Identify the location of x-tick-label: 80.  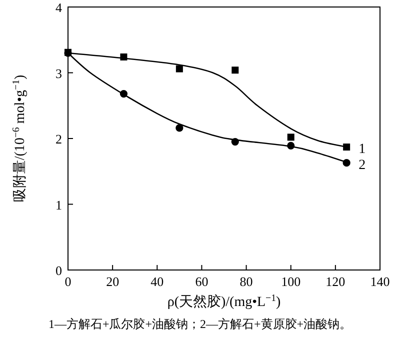
(246, 281).